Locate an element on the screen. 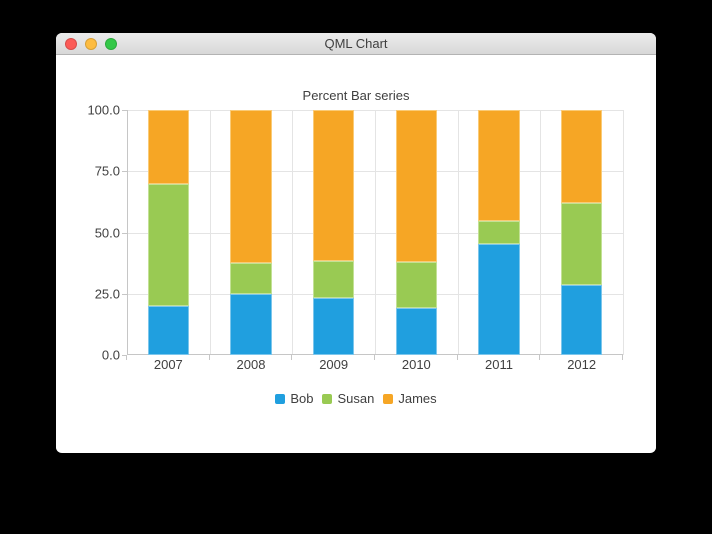  x-axis-category-label: 2012 is located at coordinates (582, 364).